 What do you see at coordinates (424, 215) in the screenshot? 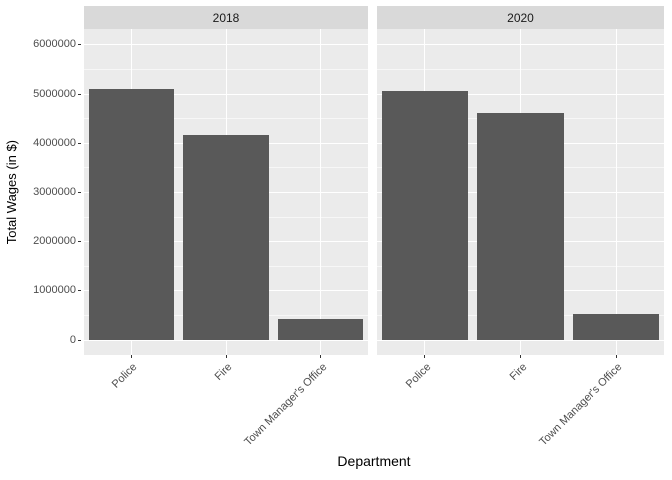
I see `bar-2020-police` at bounding box center [424, 215].